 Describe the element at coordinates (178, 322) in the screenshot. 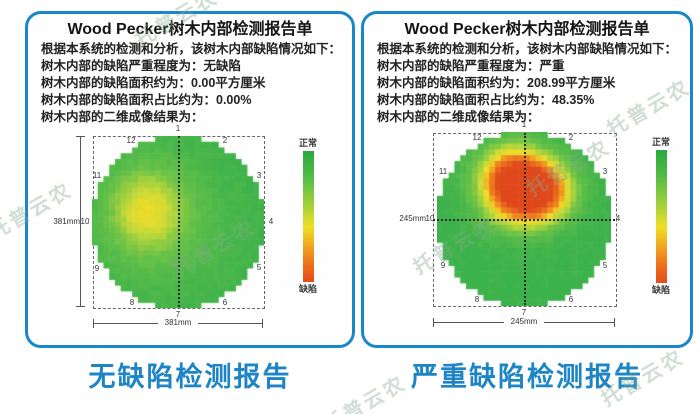

I see `width-dimension-label: 381mm` at that location.